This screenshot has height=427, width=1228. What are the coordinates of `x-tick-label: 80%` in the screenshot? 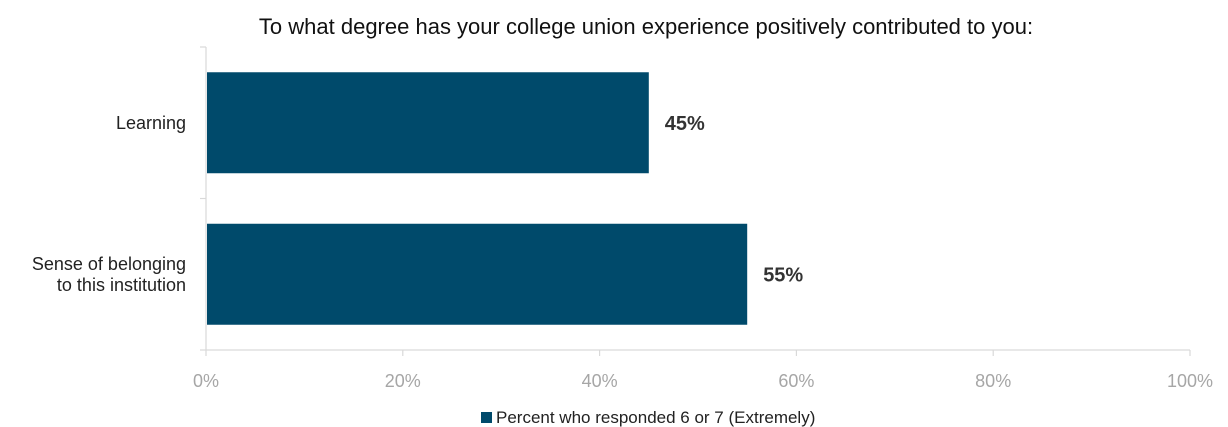 It's located at (993, 381).